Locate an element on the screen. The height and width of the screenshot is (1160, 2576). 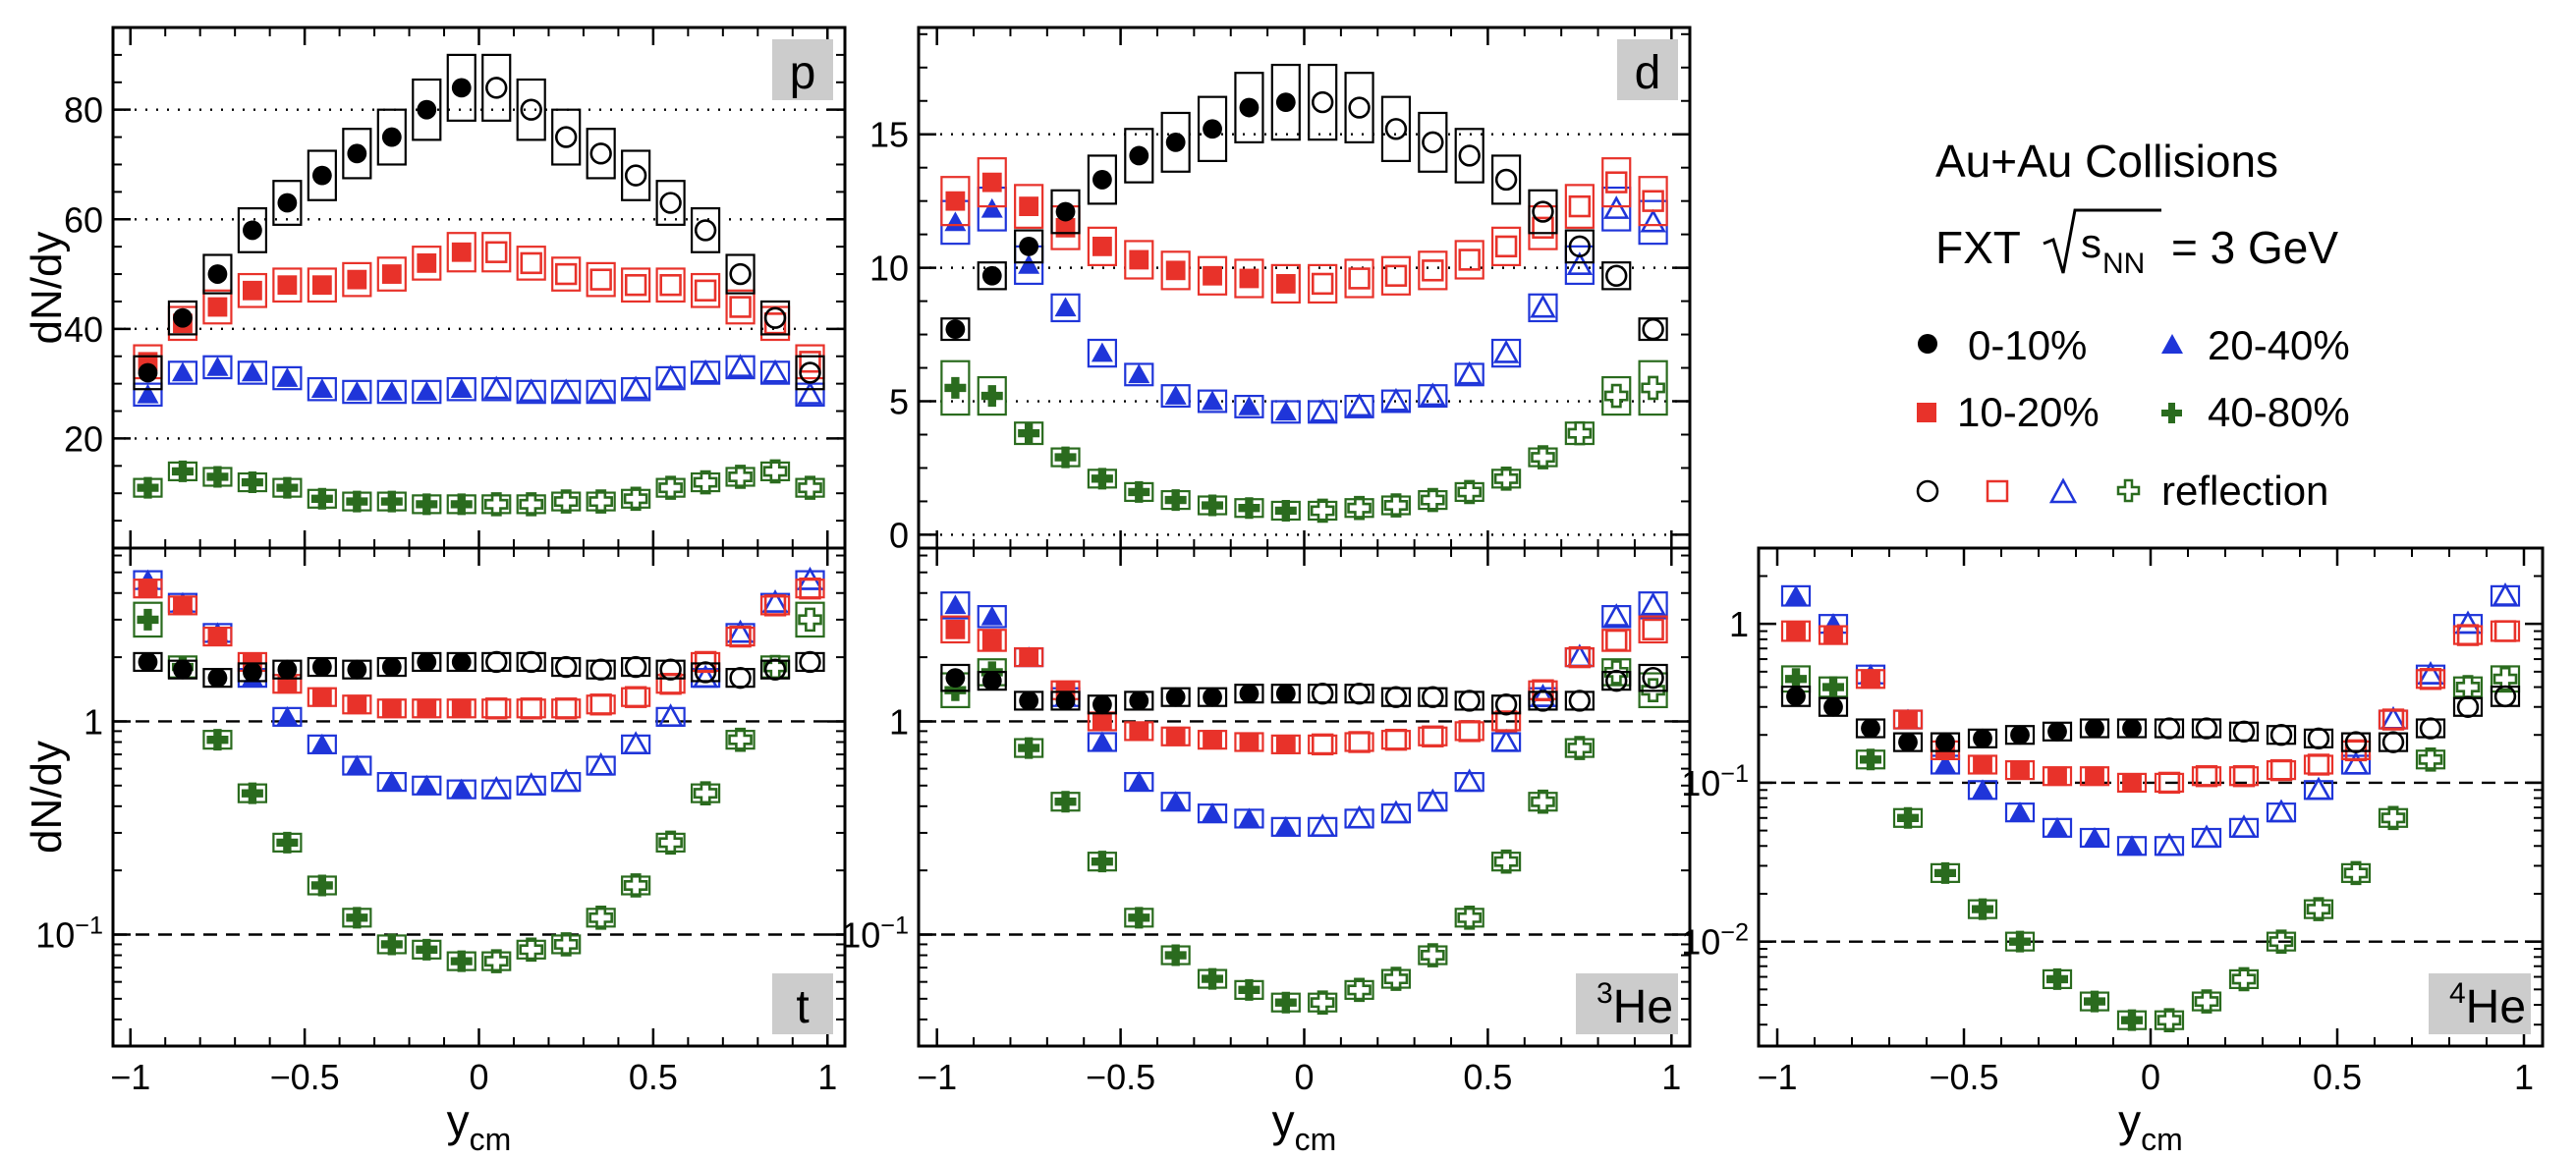
legend-reflection-square is located at coordinates (1997, 491).